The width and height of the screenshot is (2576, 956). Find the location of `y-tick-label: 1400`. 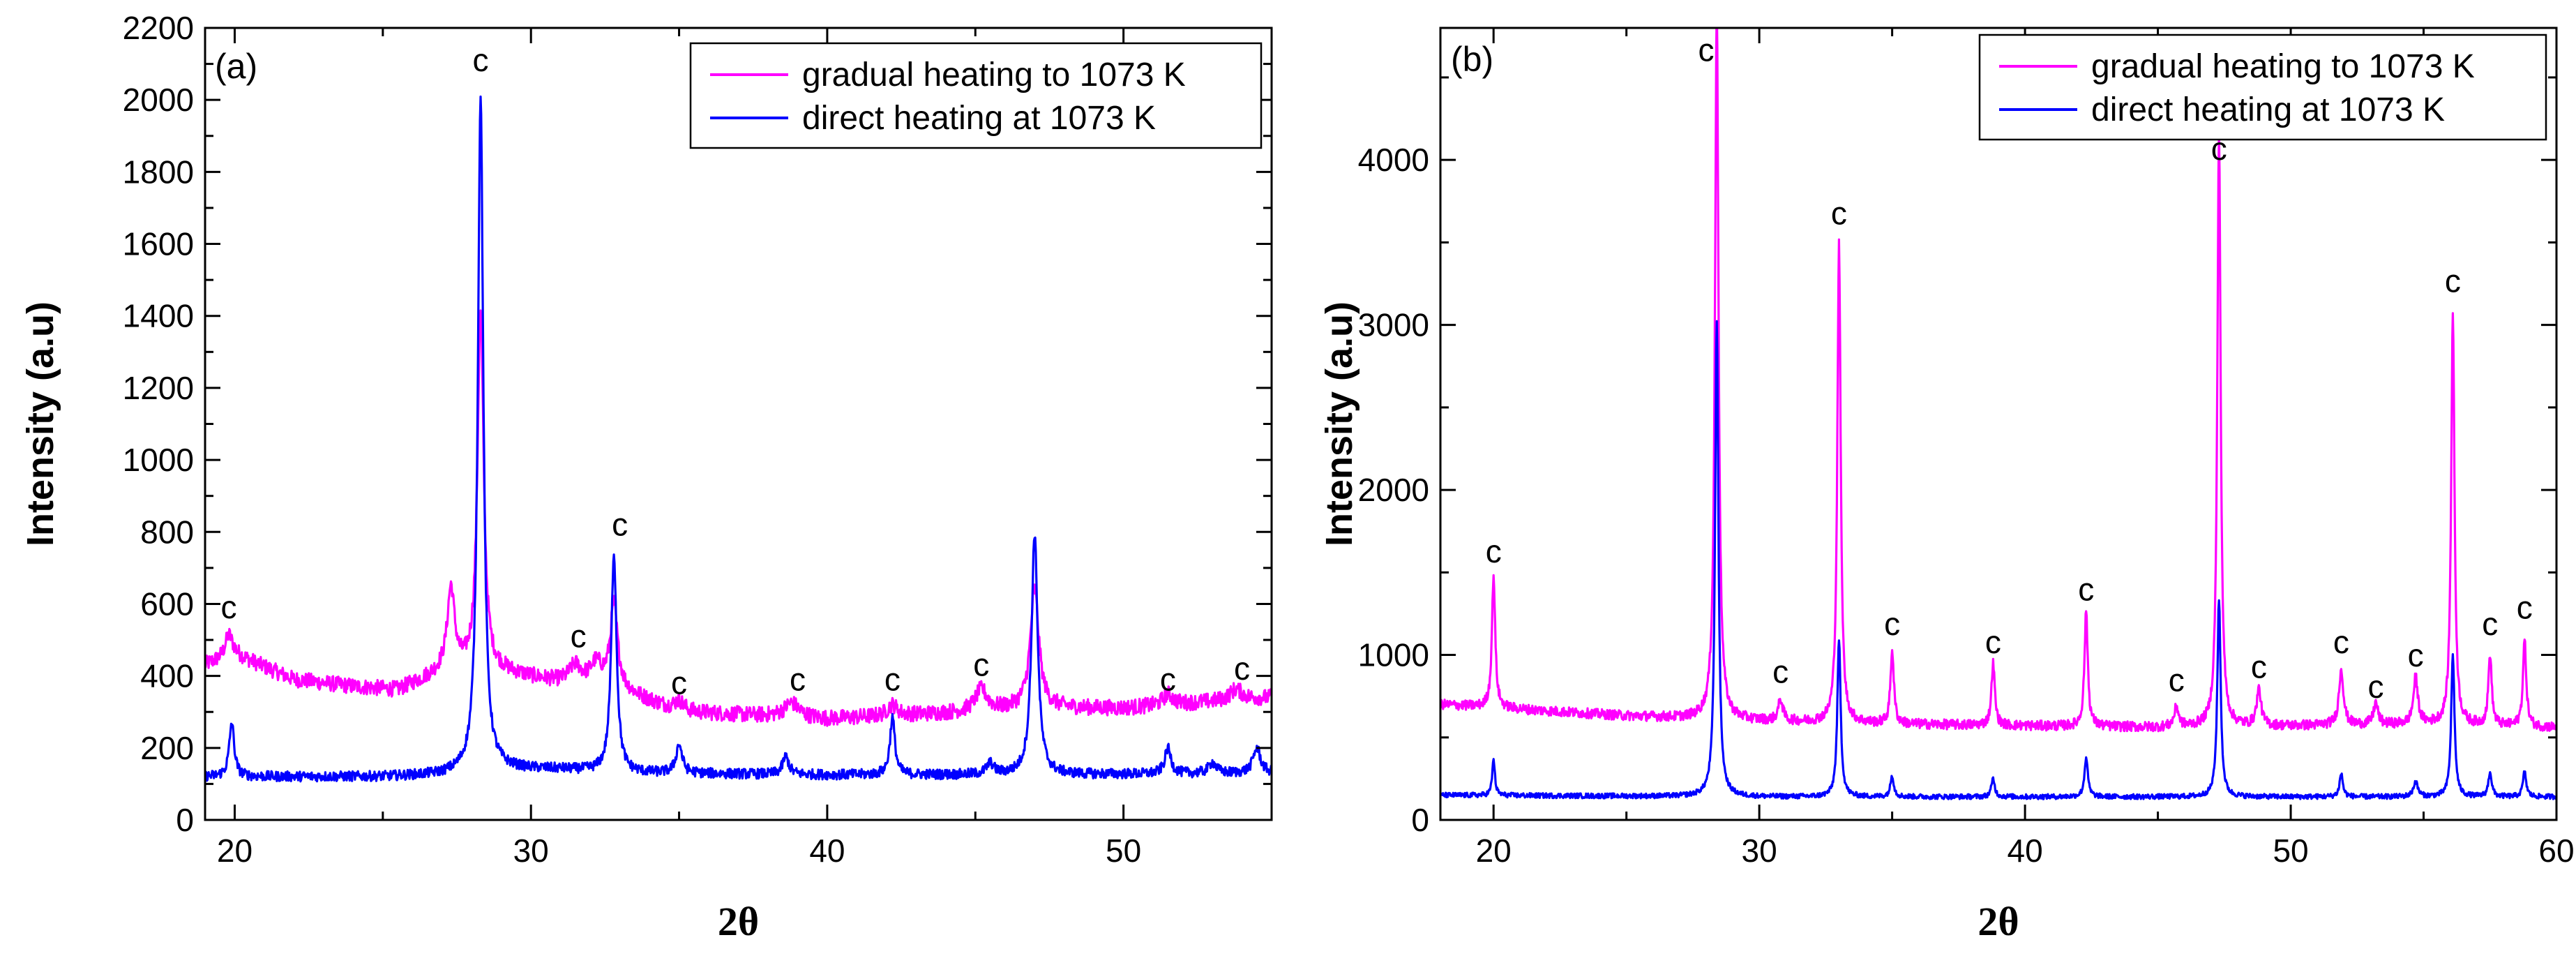

y-tick-label: 1400 is located at coordinates (158, 316).